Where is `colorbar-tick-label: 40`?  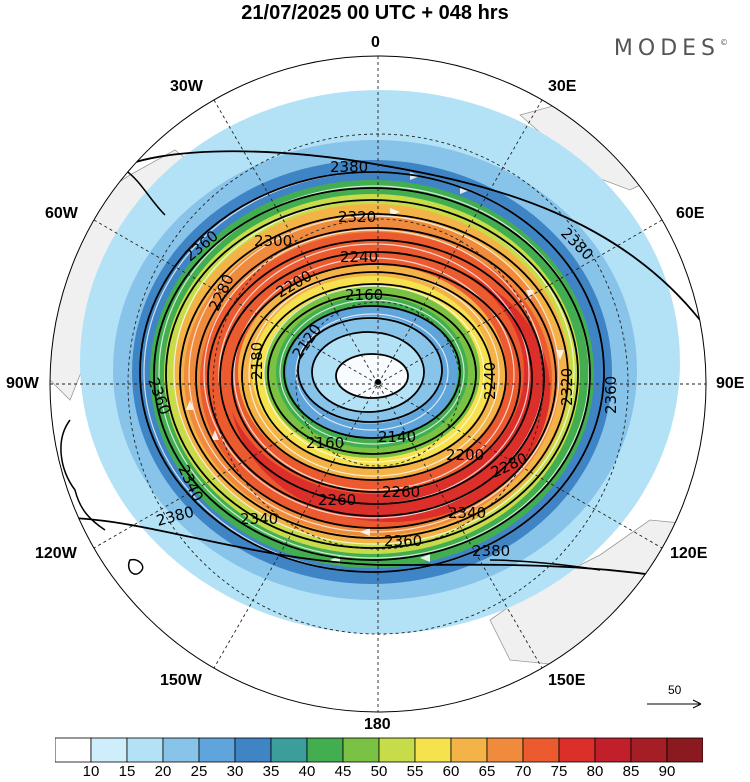 colorbar-tick-label: 40 is located at coordinates (307, 771).